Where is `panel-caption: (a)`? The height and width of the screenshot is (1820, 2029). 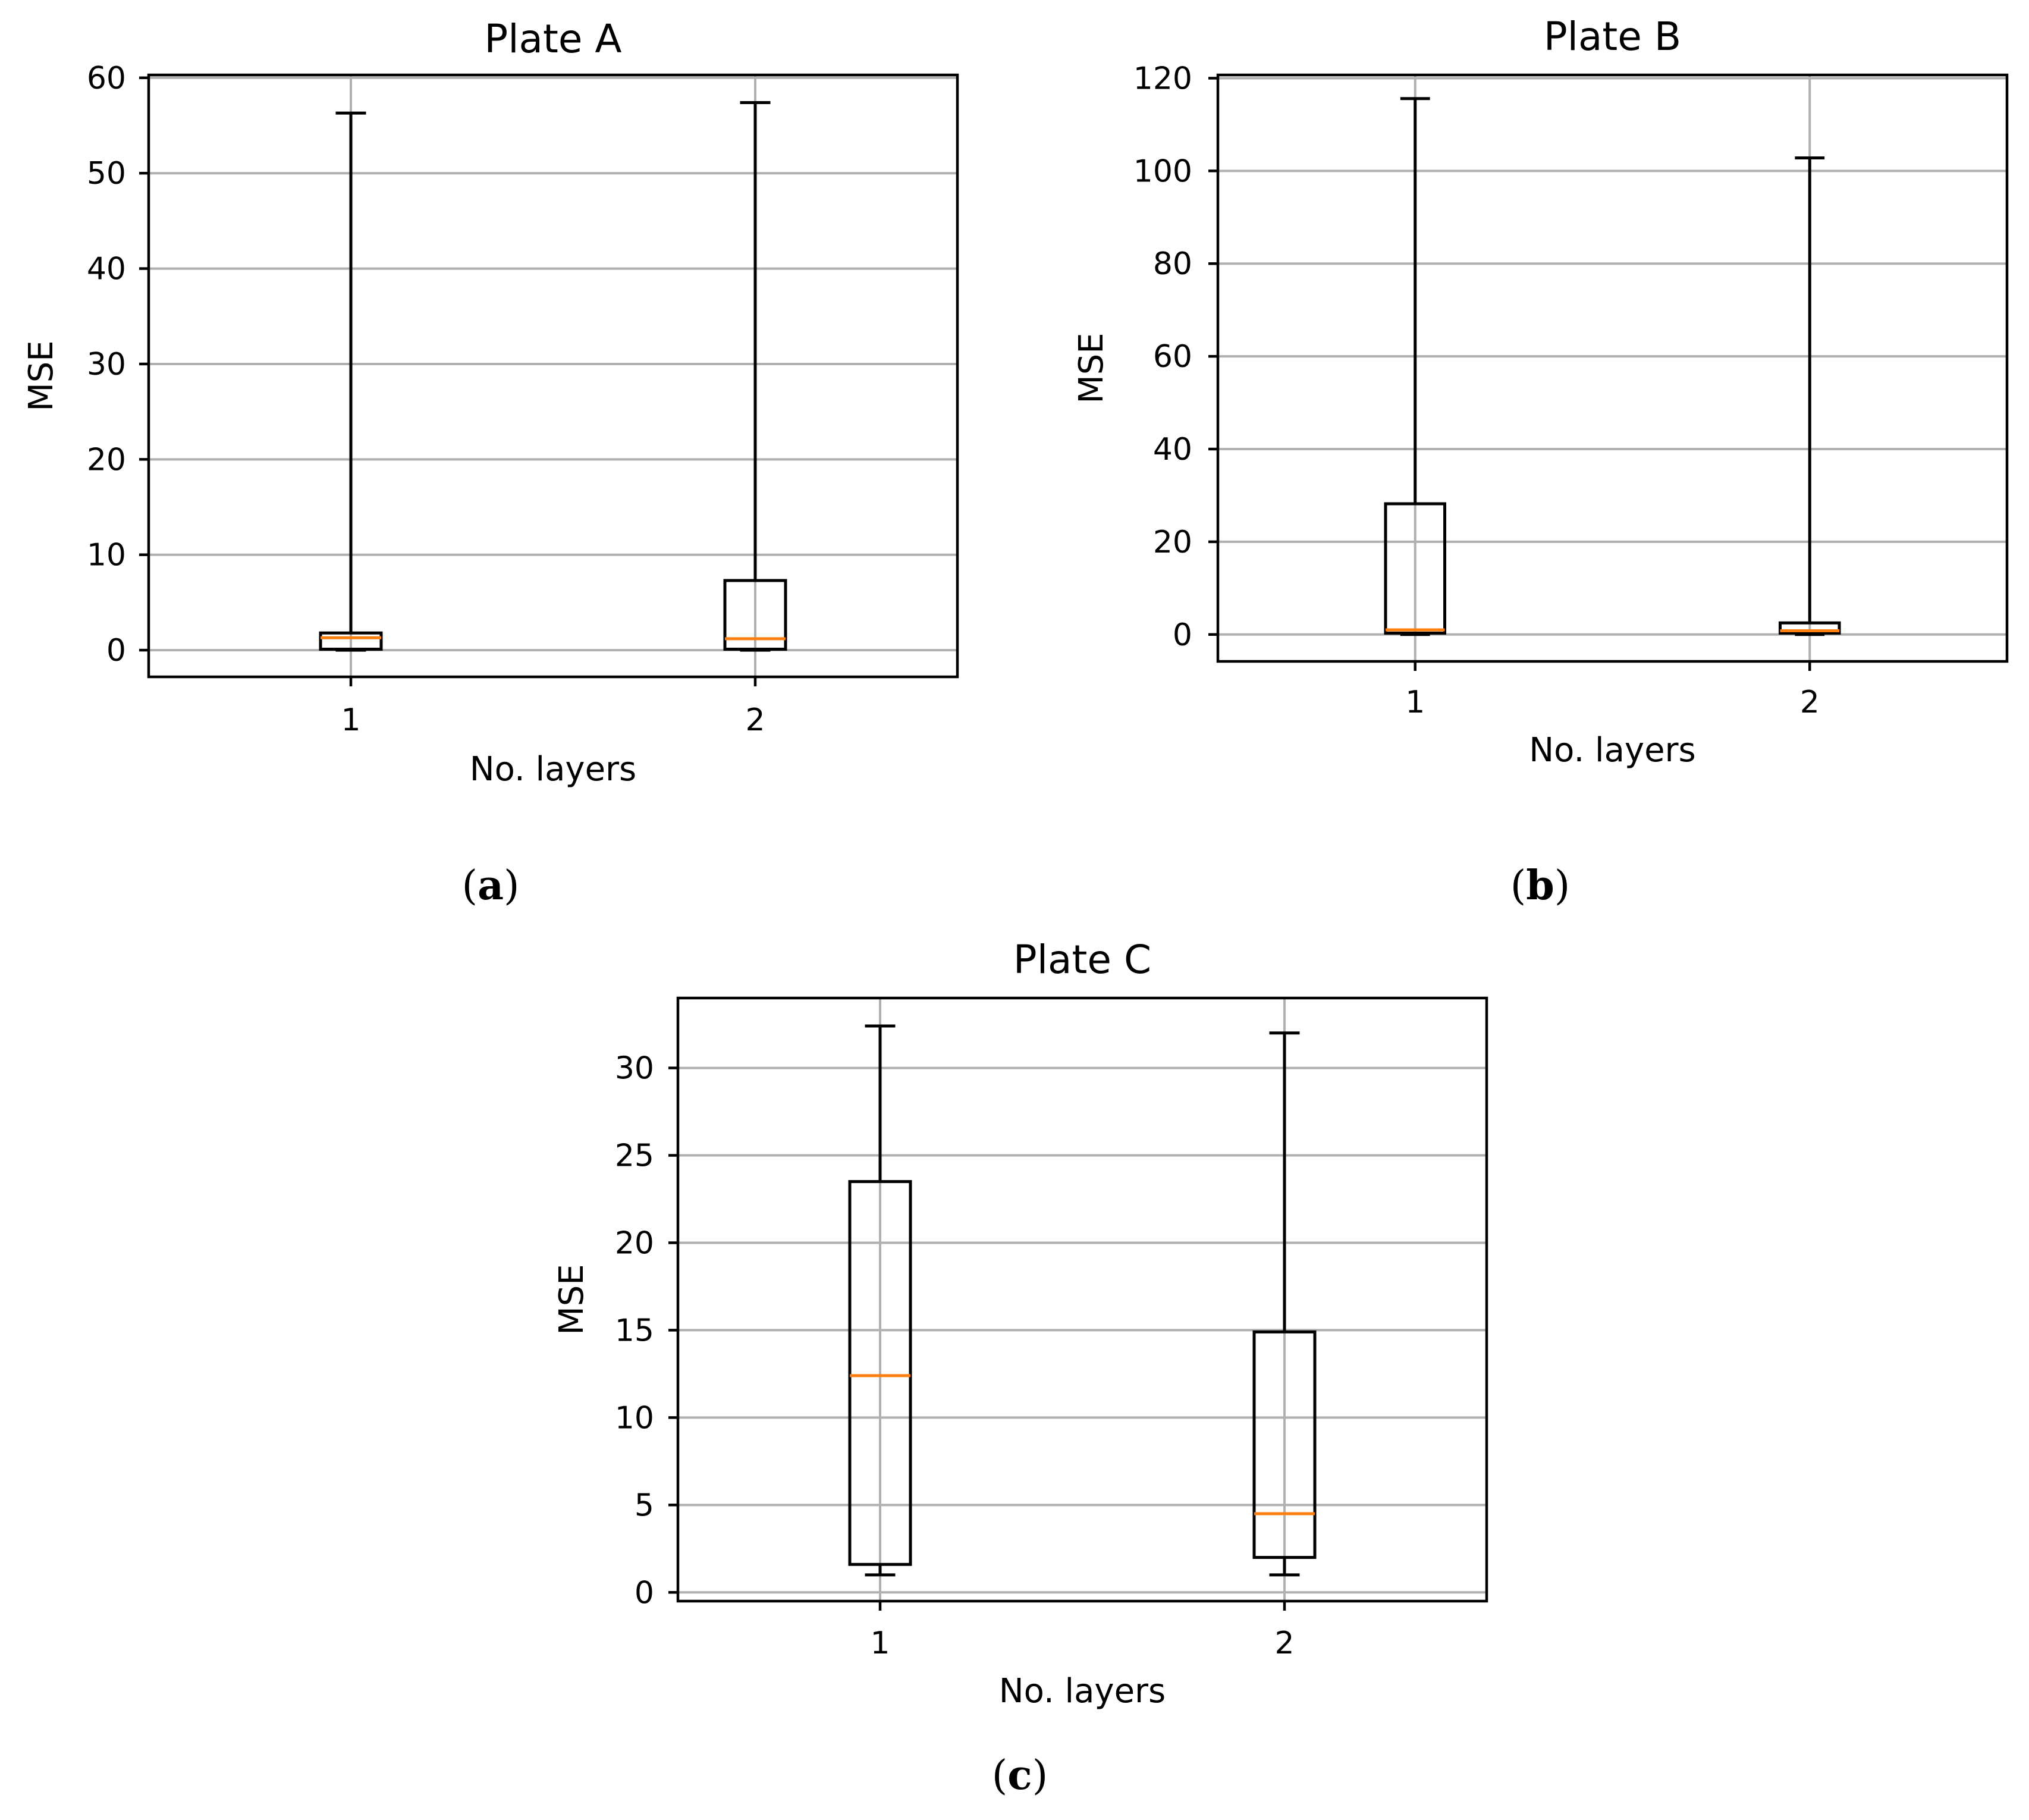
panel-caption: (a) is located at coordinates (490, 885).